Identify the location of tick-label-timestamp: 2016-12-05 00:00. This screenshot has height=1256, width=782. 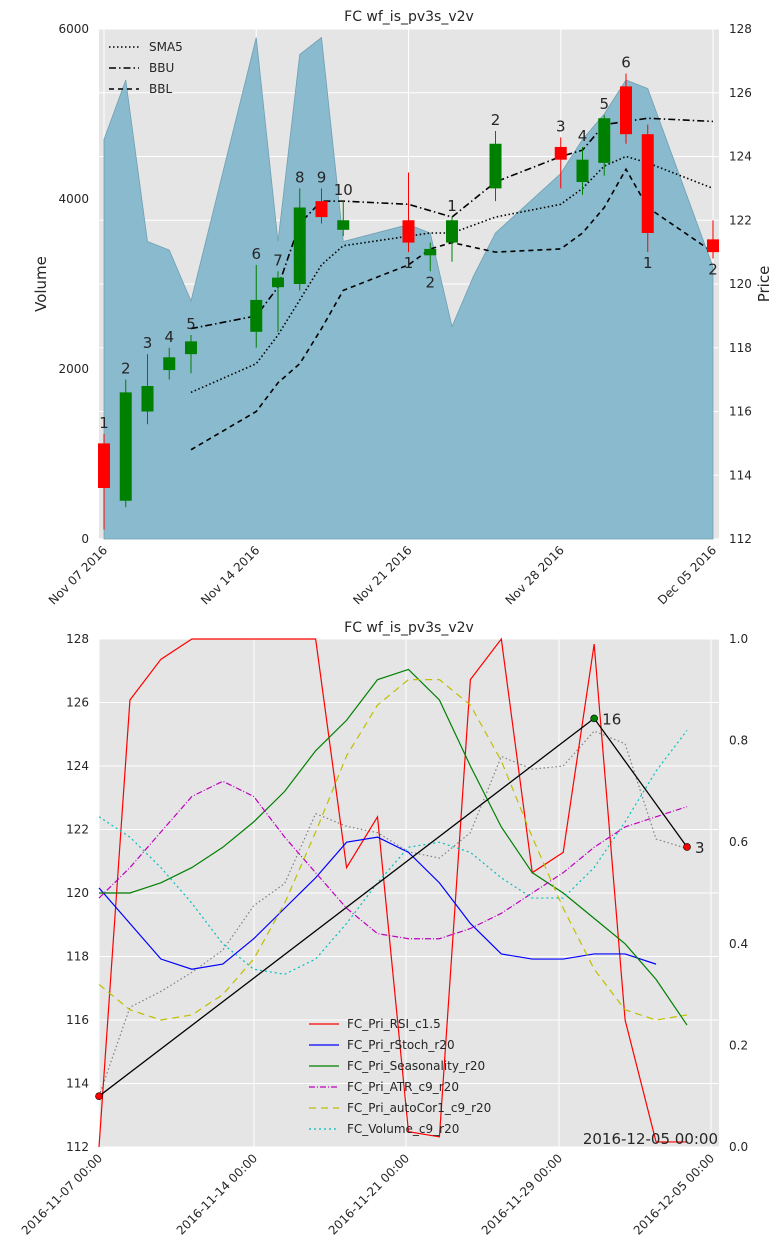
(674, 1194).